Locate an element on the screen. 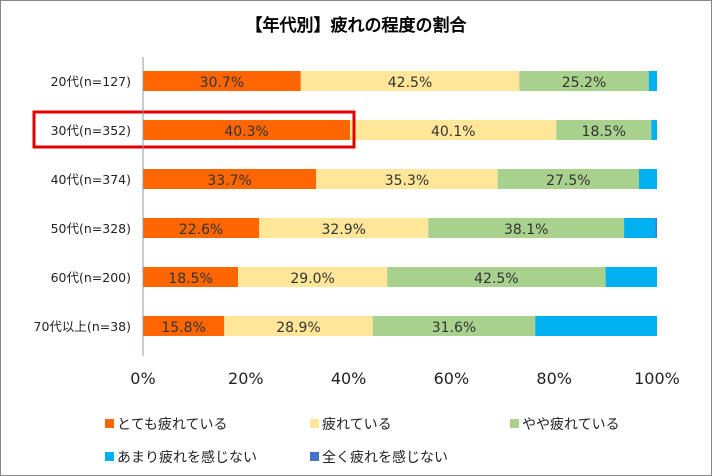 The height and width of the screenshot is (476, 712). category-label: 40代(n=374) is located at coordinates (91, 179).